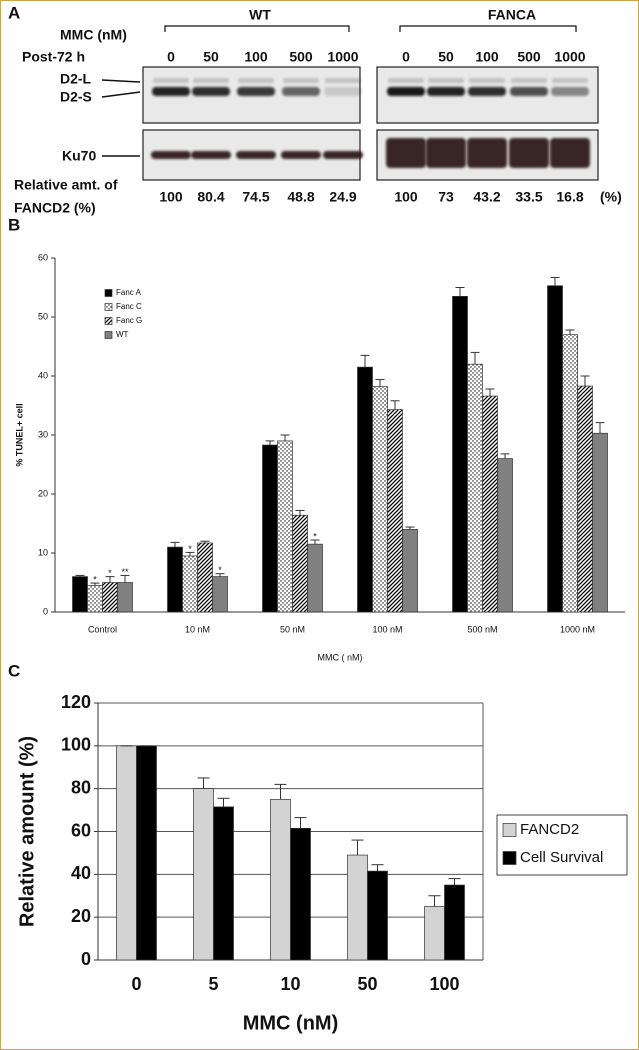 The width and height of the screenshot is (639, 1050). Describe the element at coordinates (340, 657) in the screenshot. I see `x-axis-label: MMC ( nM)` at that location.